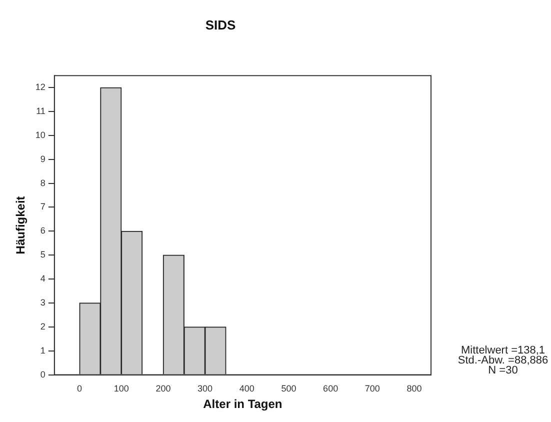 The height and width of the screenshot is (422, 551). I want to click on y-tick-label: 3, so click(43, 302).